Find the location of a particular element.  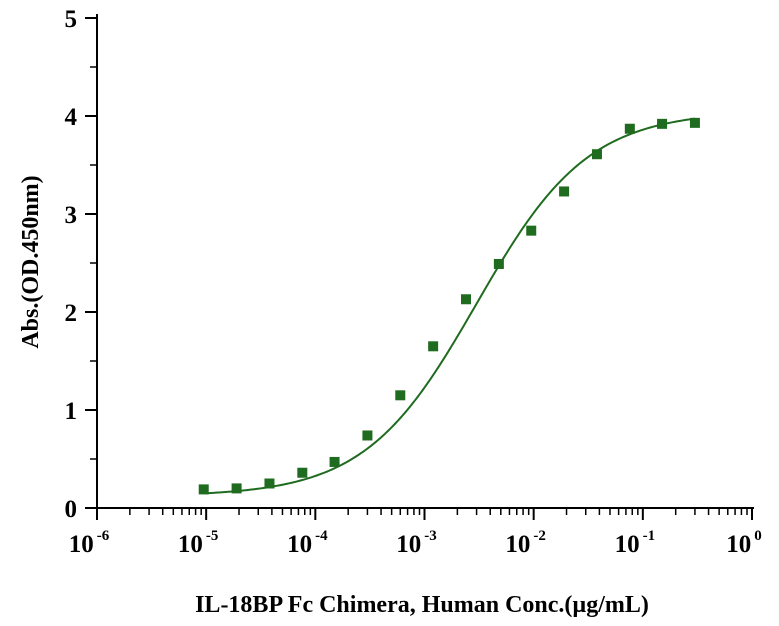

x-tick-label: 10 -6 is located at coordinates (89, 543).